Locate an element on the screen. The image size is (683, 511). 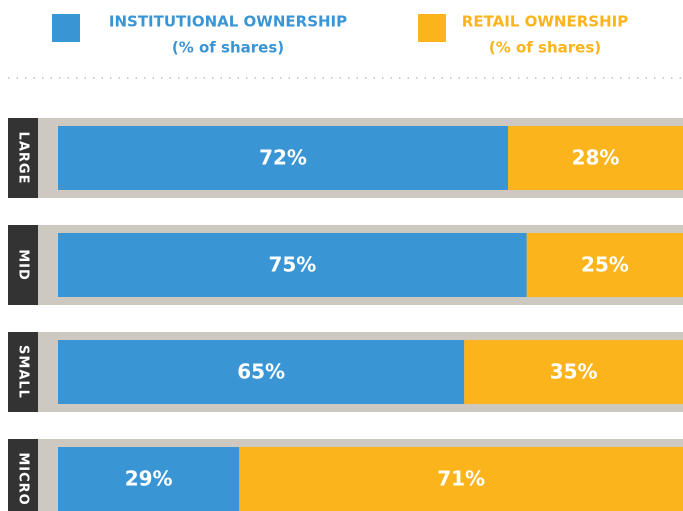
category-label: SMALL is located at coordinates (23, 372).